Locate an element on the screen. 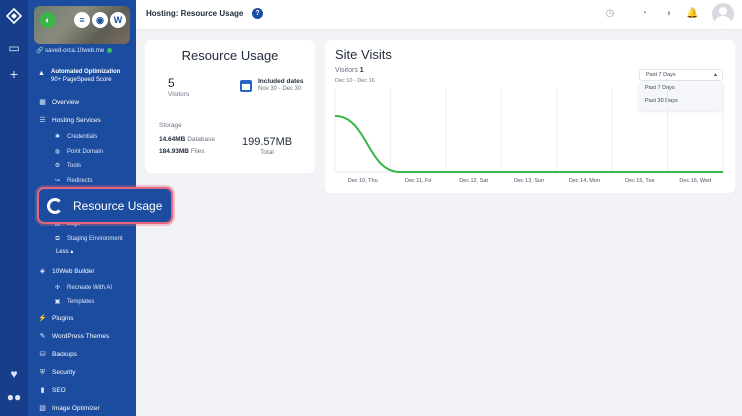  total-usage-value: 199.57MB is located at coordinates (267, 142).